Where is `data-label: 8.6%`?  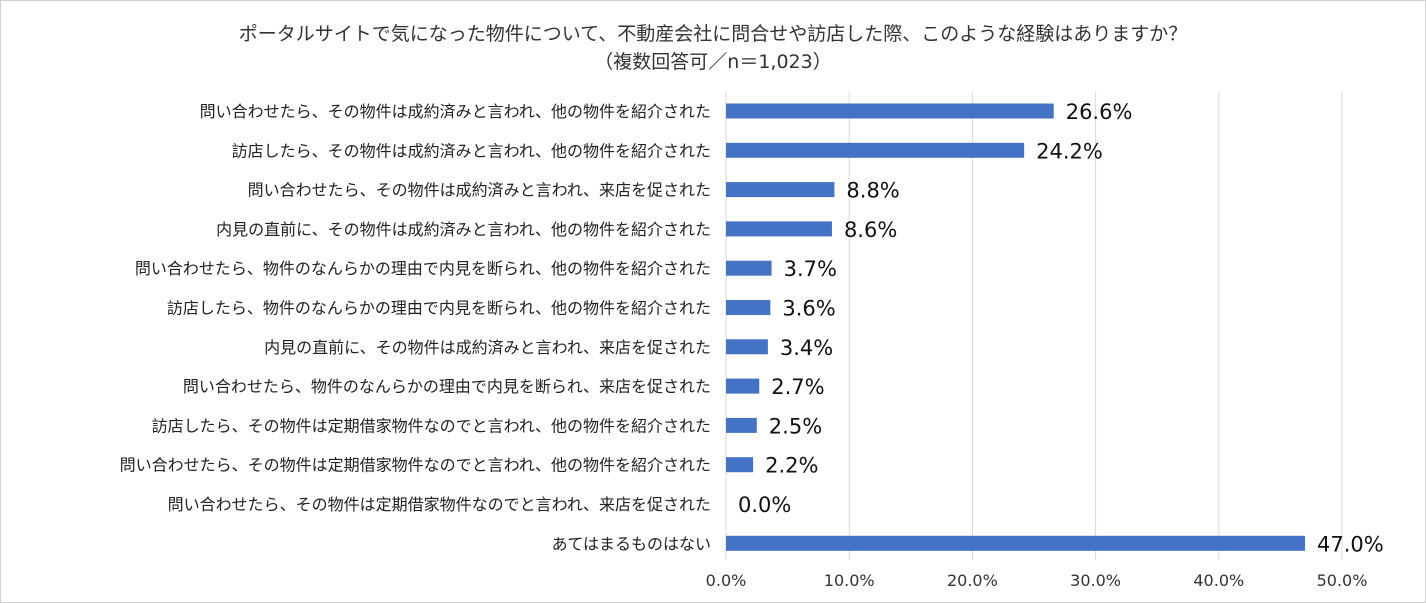 data-label: 8.6% is located at coordinates (870, 230).